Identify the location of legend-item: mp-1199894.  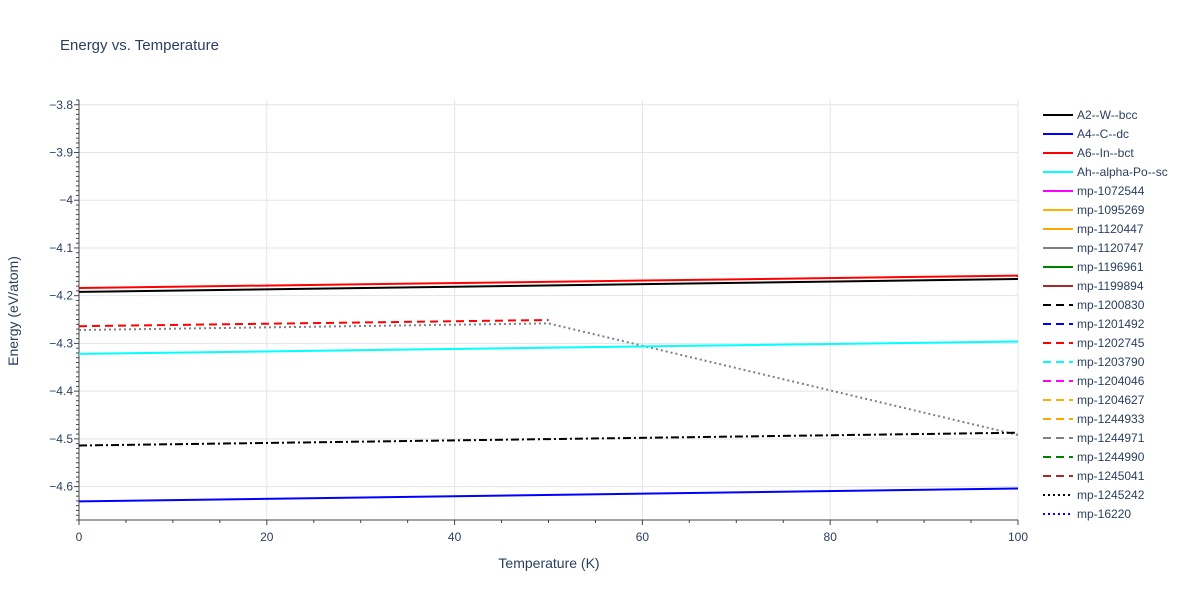
(1093, 286).